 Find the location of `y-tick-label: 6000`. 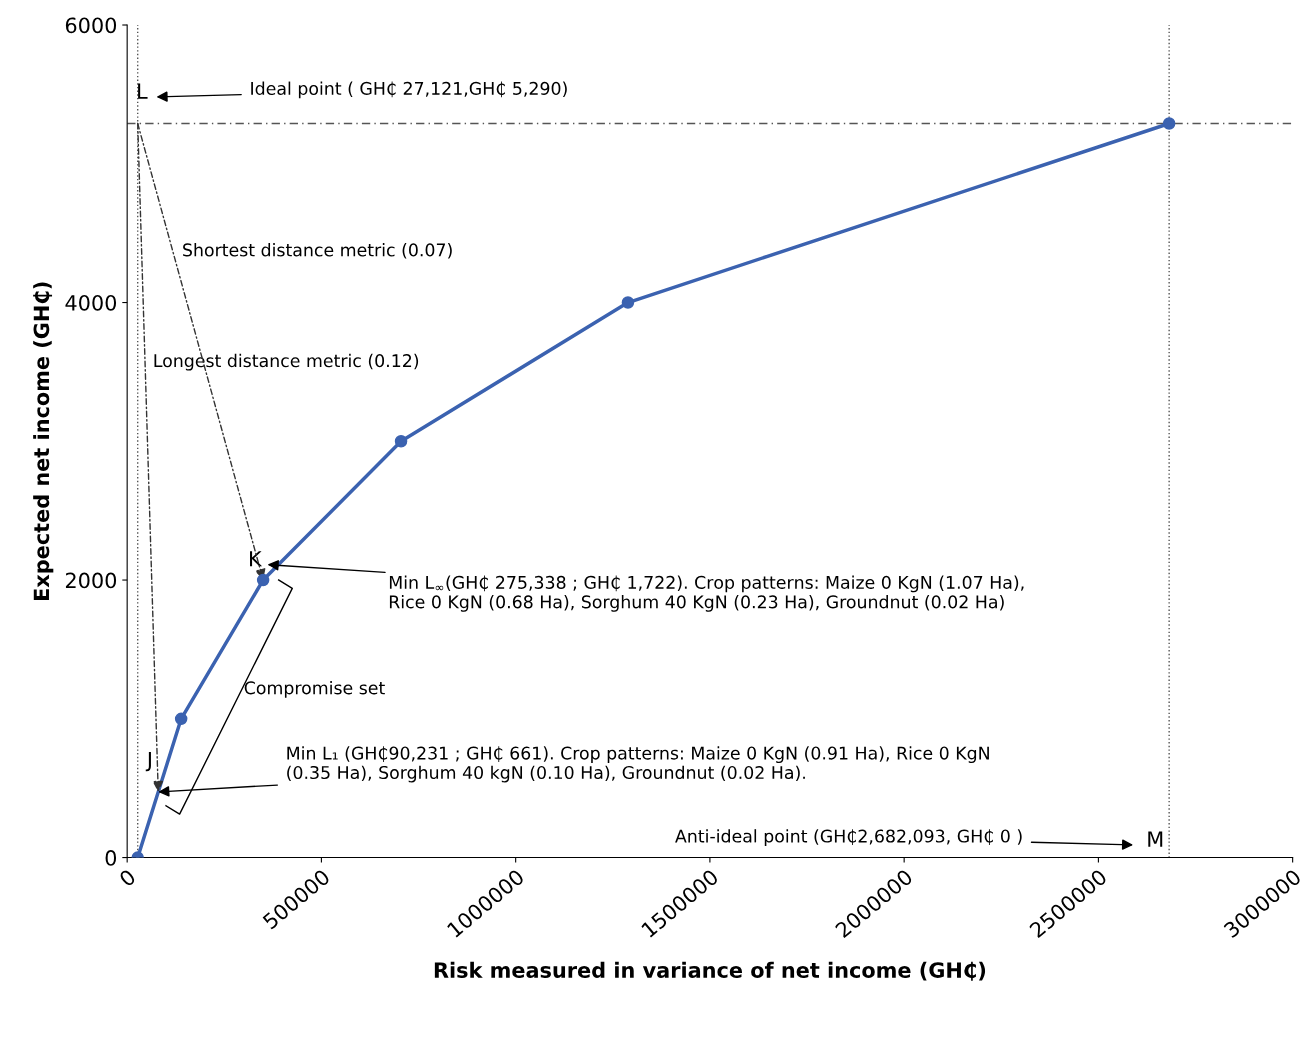

y-tick-label: 6000 is located at coordinates (91, 25).